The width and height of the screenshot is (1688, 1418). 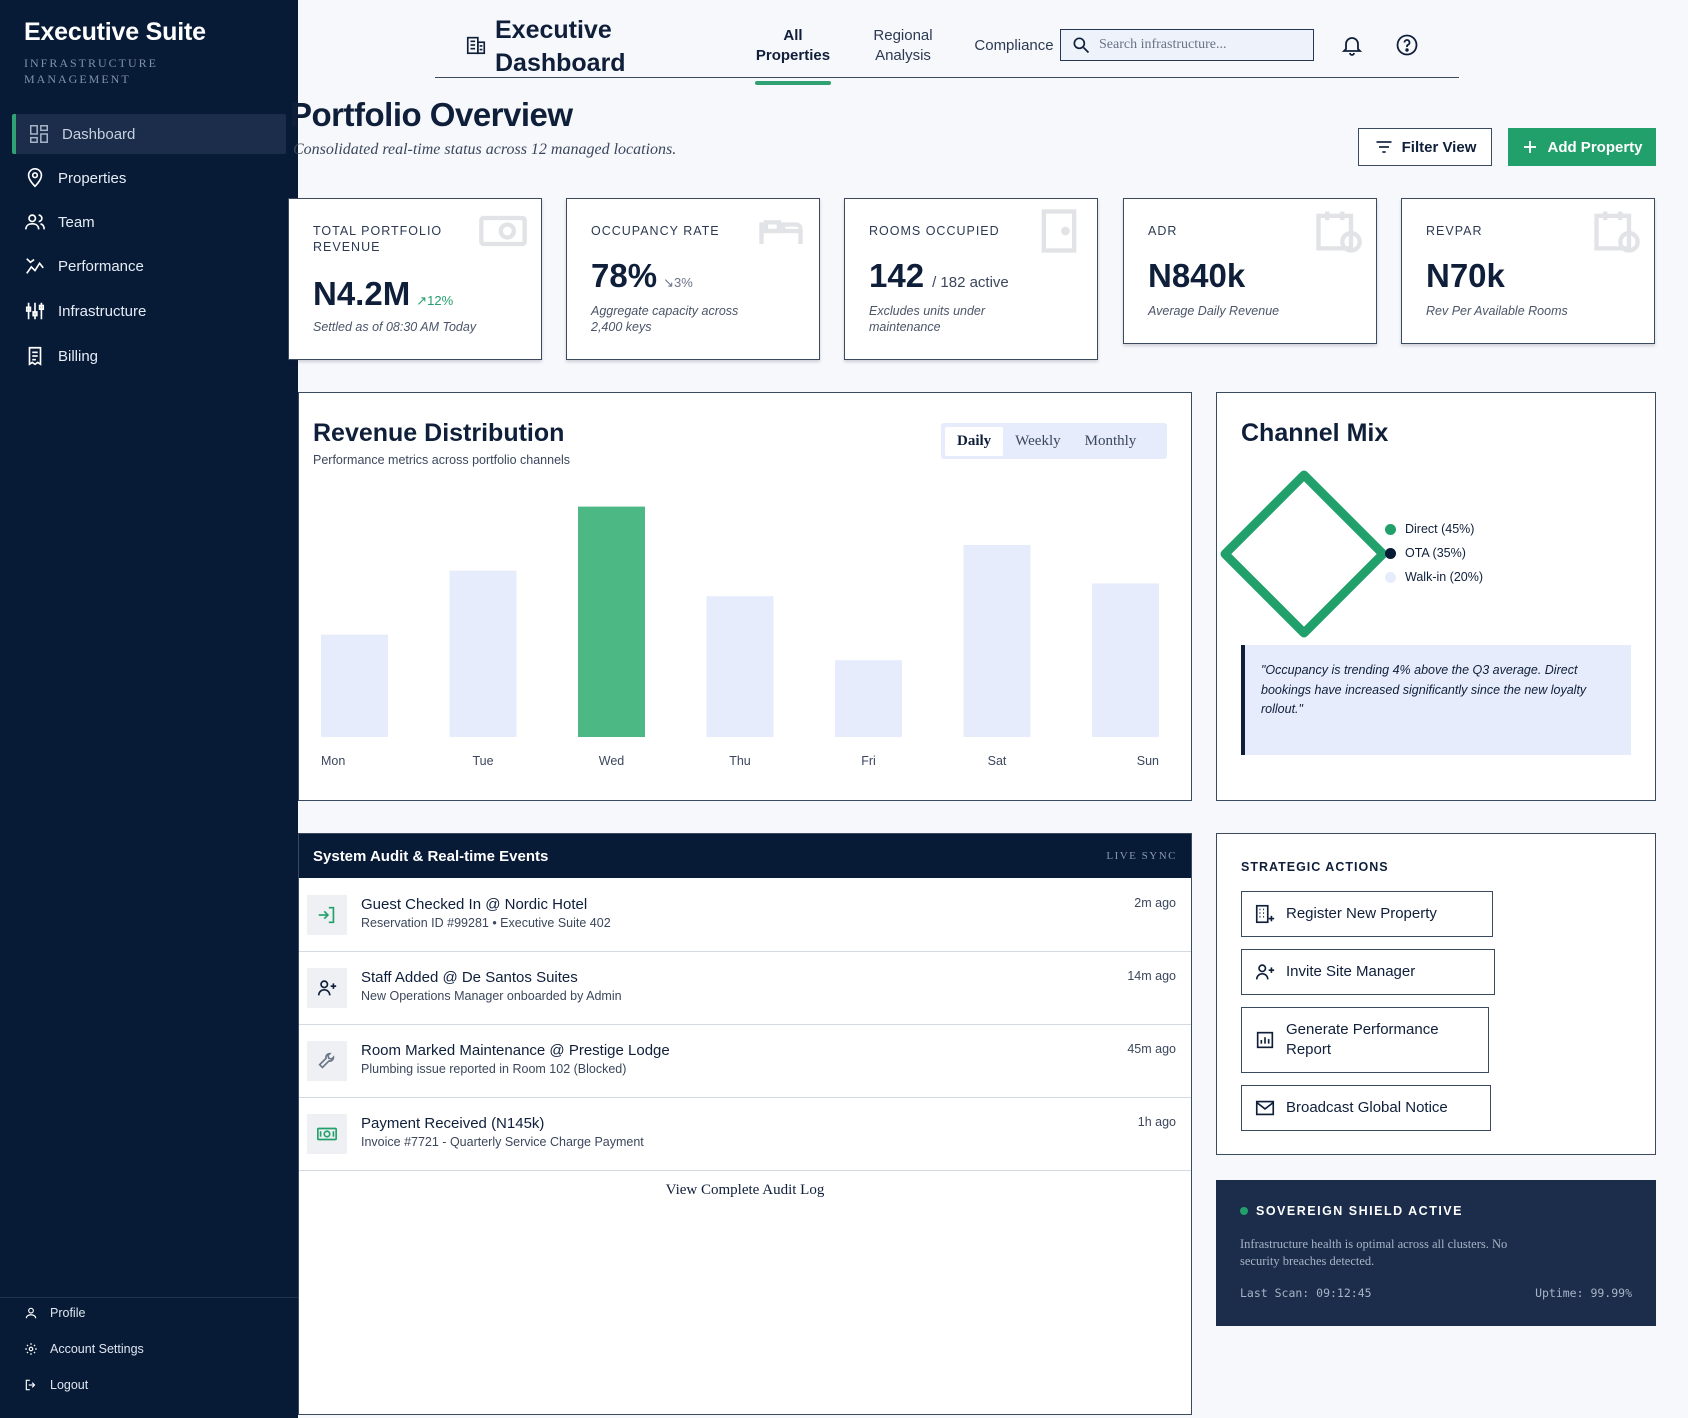 I want to click on sidebar-footer-logout: Logout, so click(x=56, y=1385).